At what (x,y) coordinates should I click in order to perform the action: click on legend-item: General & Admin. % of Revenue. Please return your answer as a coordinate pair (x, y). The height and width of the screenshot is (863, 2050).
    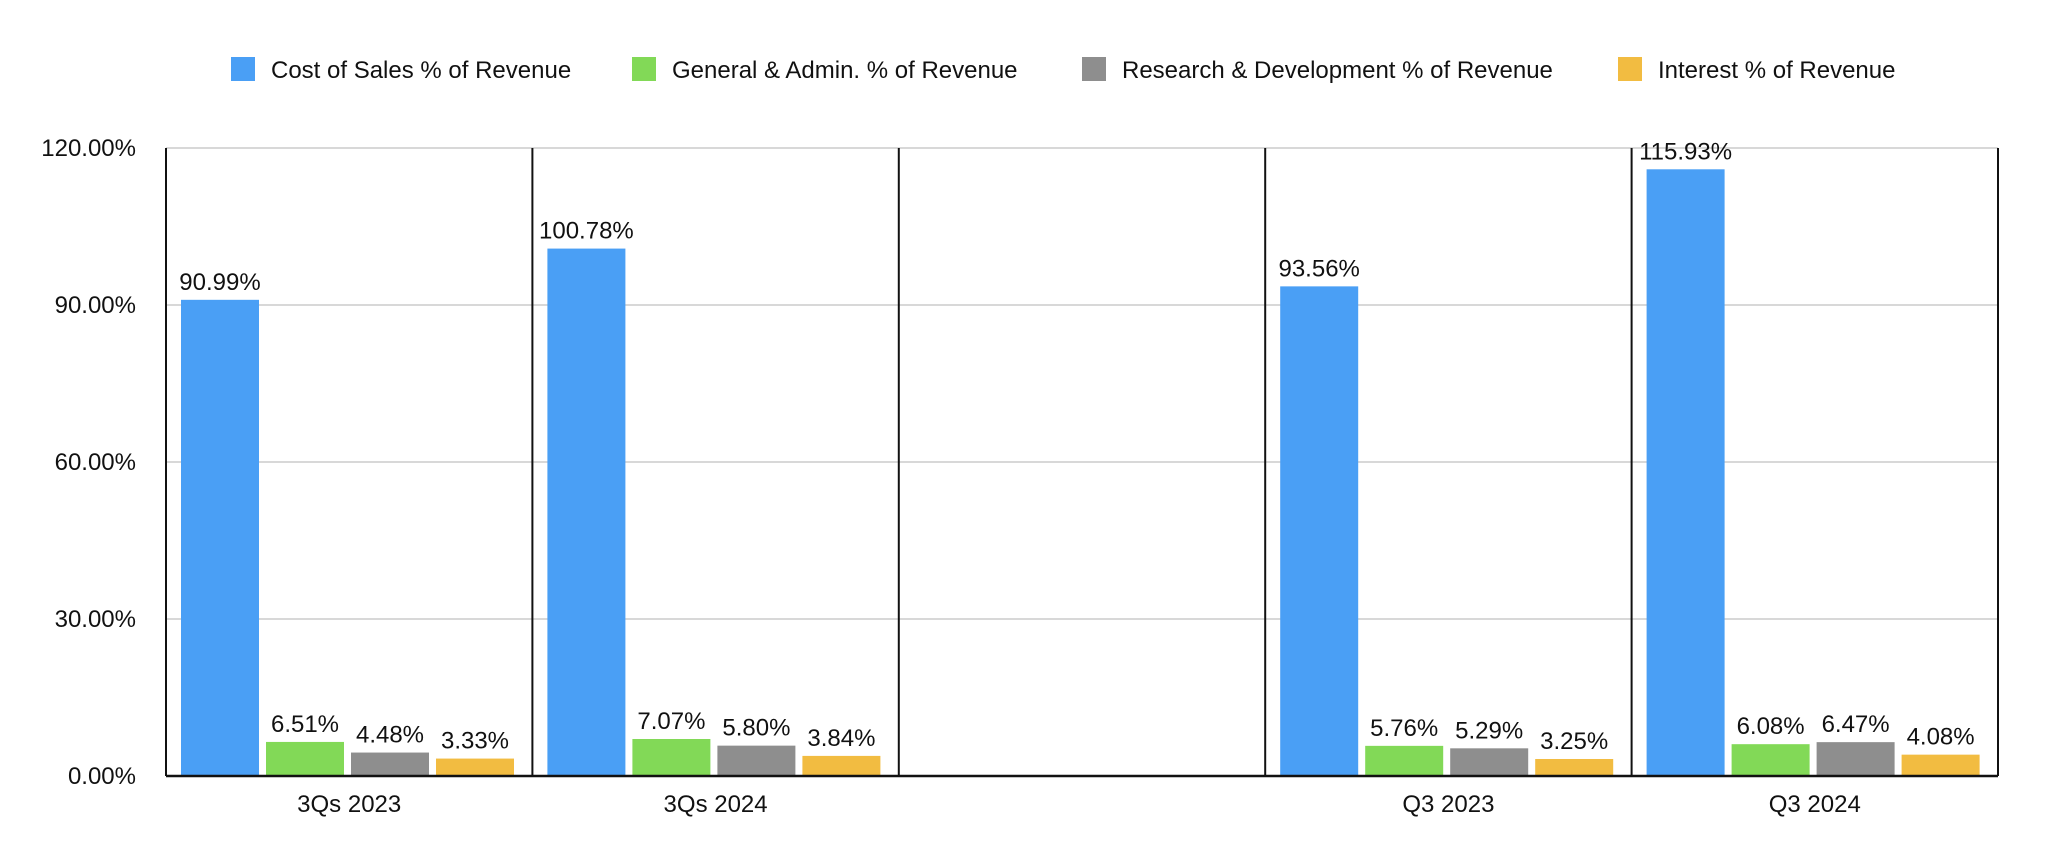
    Looking at the image, I should click on (825, 70).